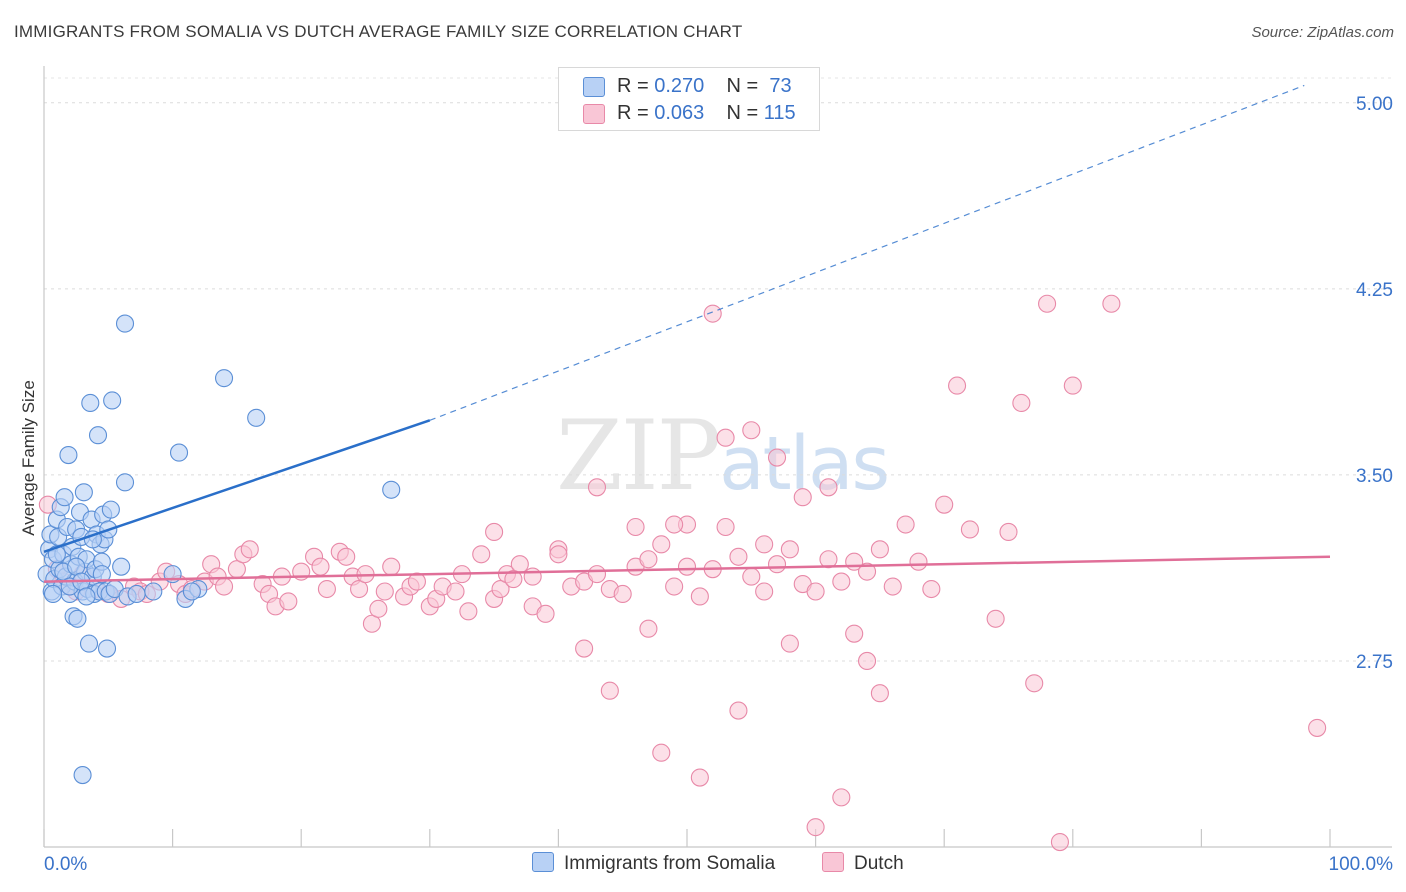 The width and height of the screenshot is (1406, 892). I want to click on x-tick-label-max: 100.0%, so click(1361, 864).